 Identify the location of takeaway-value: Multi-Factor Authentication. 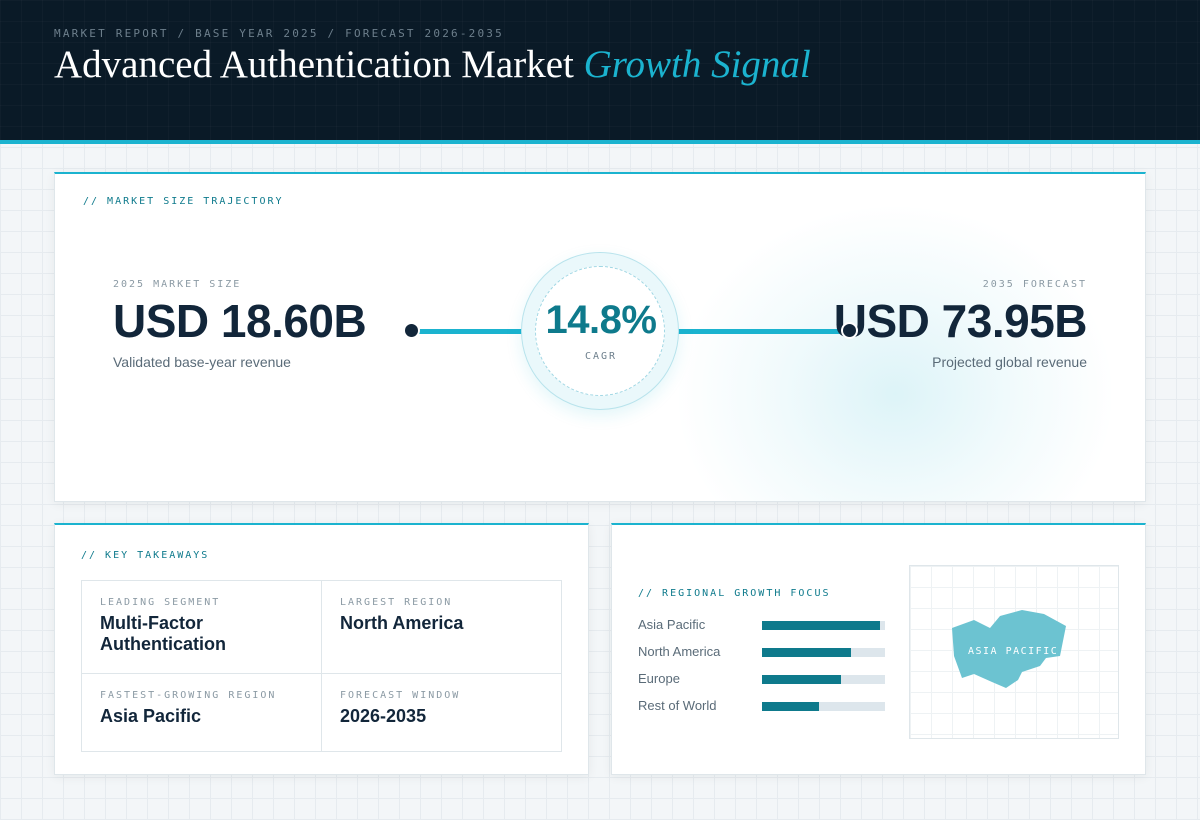
(163, 633).